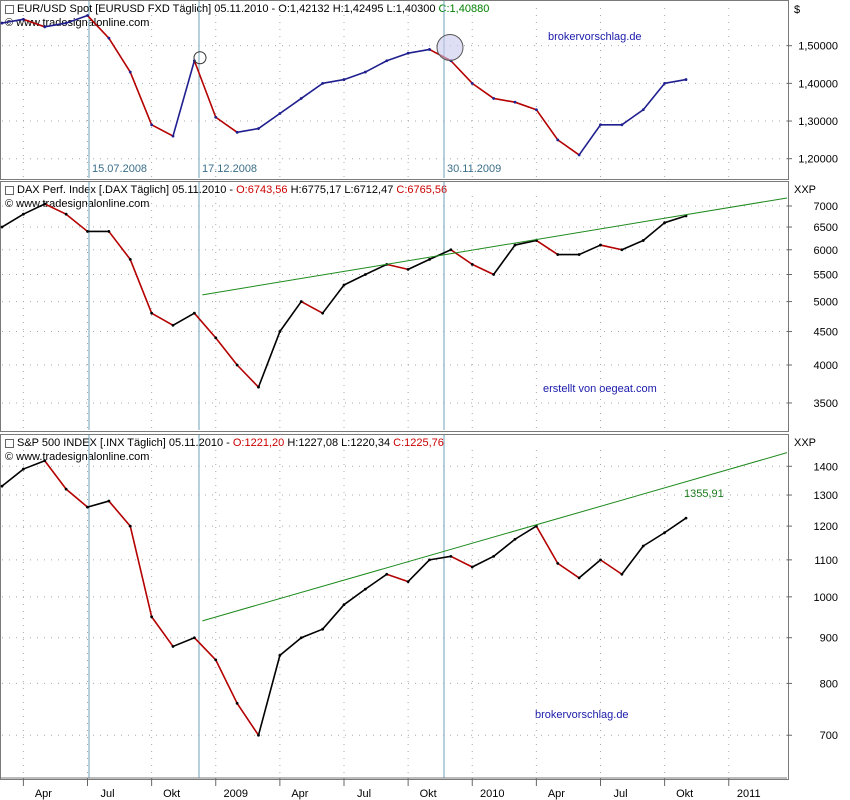 The image size is (850, 800). I want to click on sp500-annotation: brokervorschlag.de, so click(582, 715).